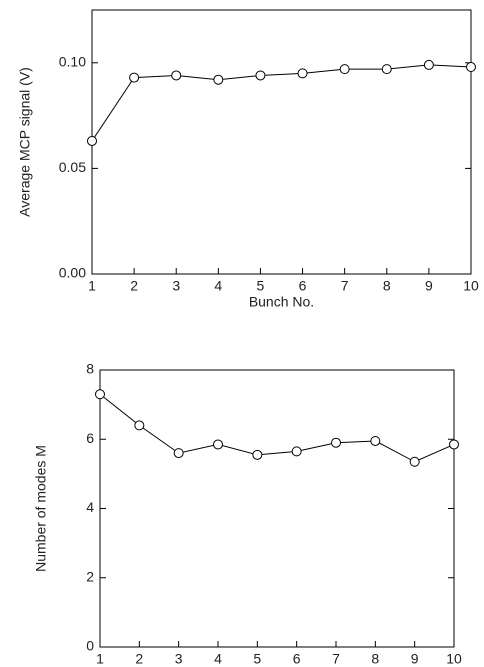  What do you see at coordinates (90, 576) in the screenshot?
I see `y-tick-label: 2` at bounding box center [90, 576].